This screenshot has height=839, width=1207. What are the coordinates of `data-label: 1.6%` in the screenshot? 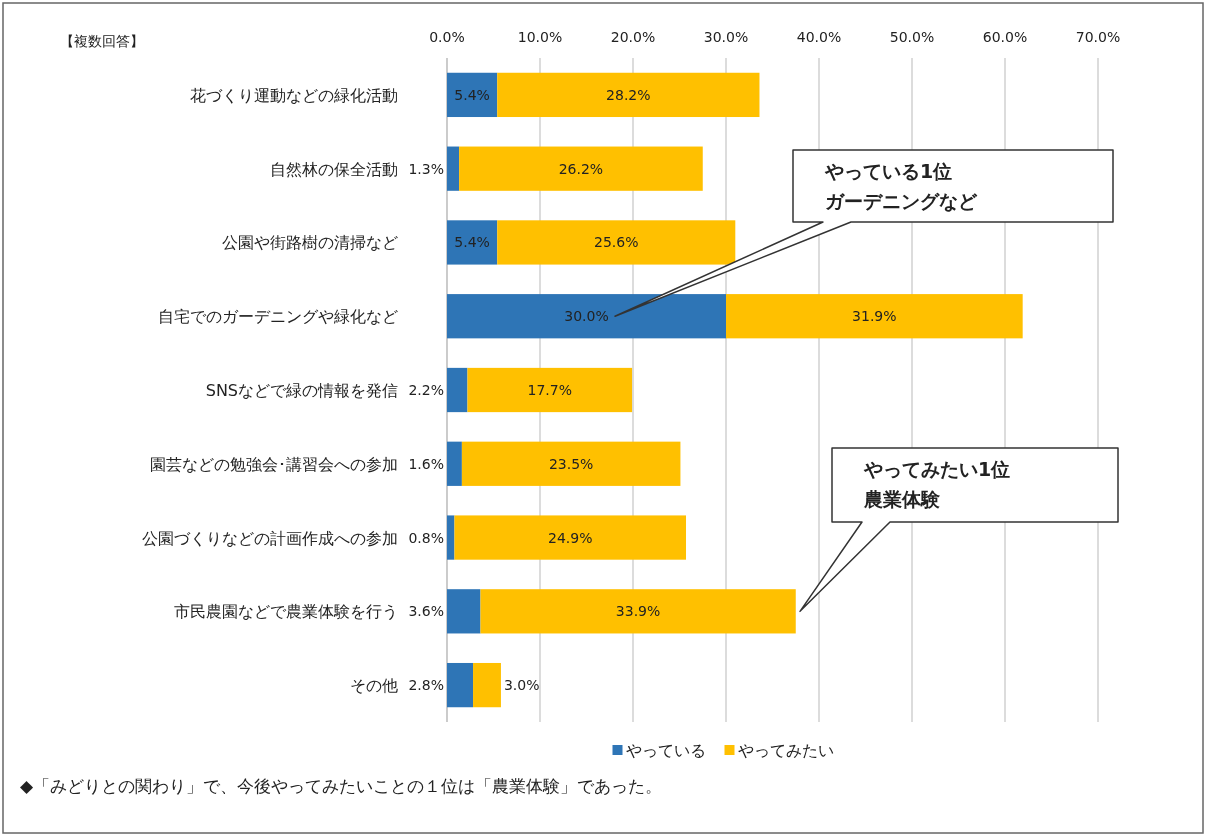 It's located at (426, 463).